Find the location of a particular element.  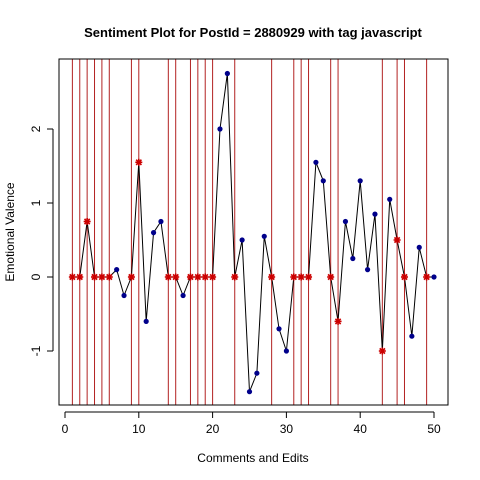

x-tick-label: 50 is located at coordinates (434, 429).